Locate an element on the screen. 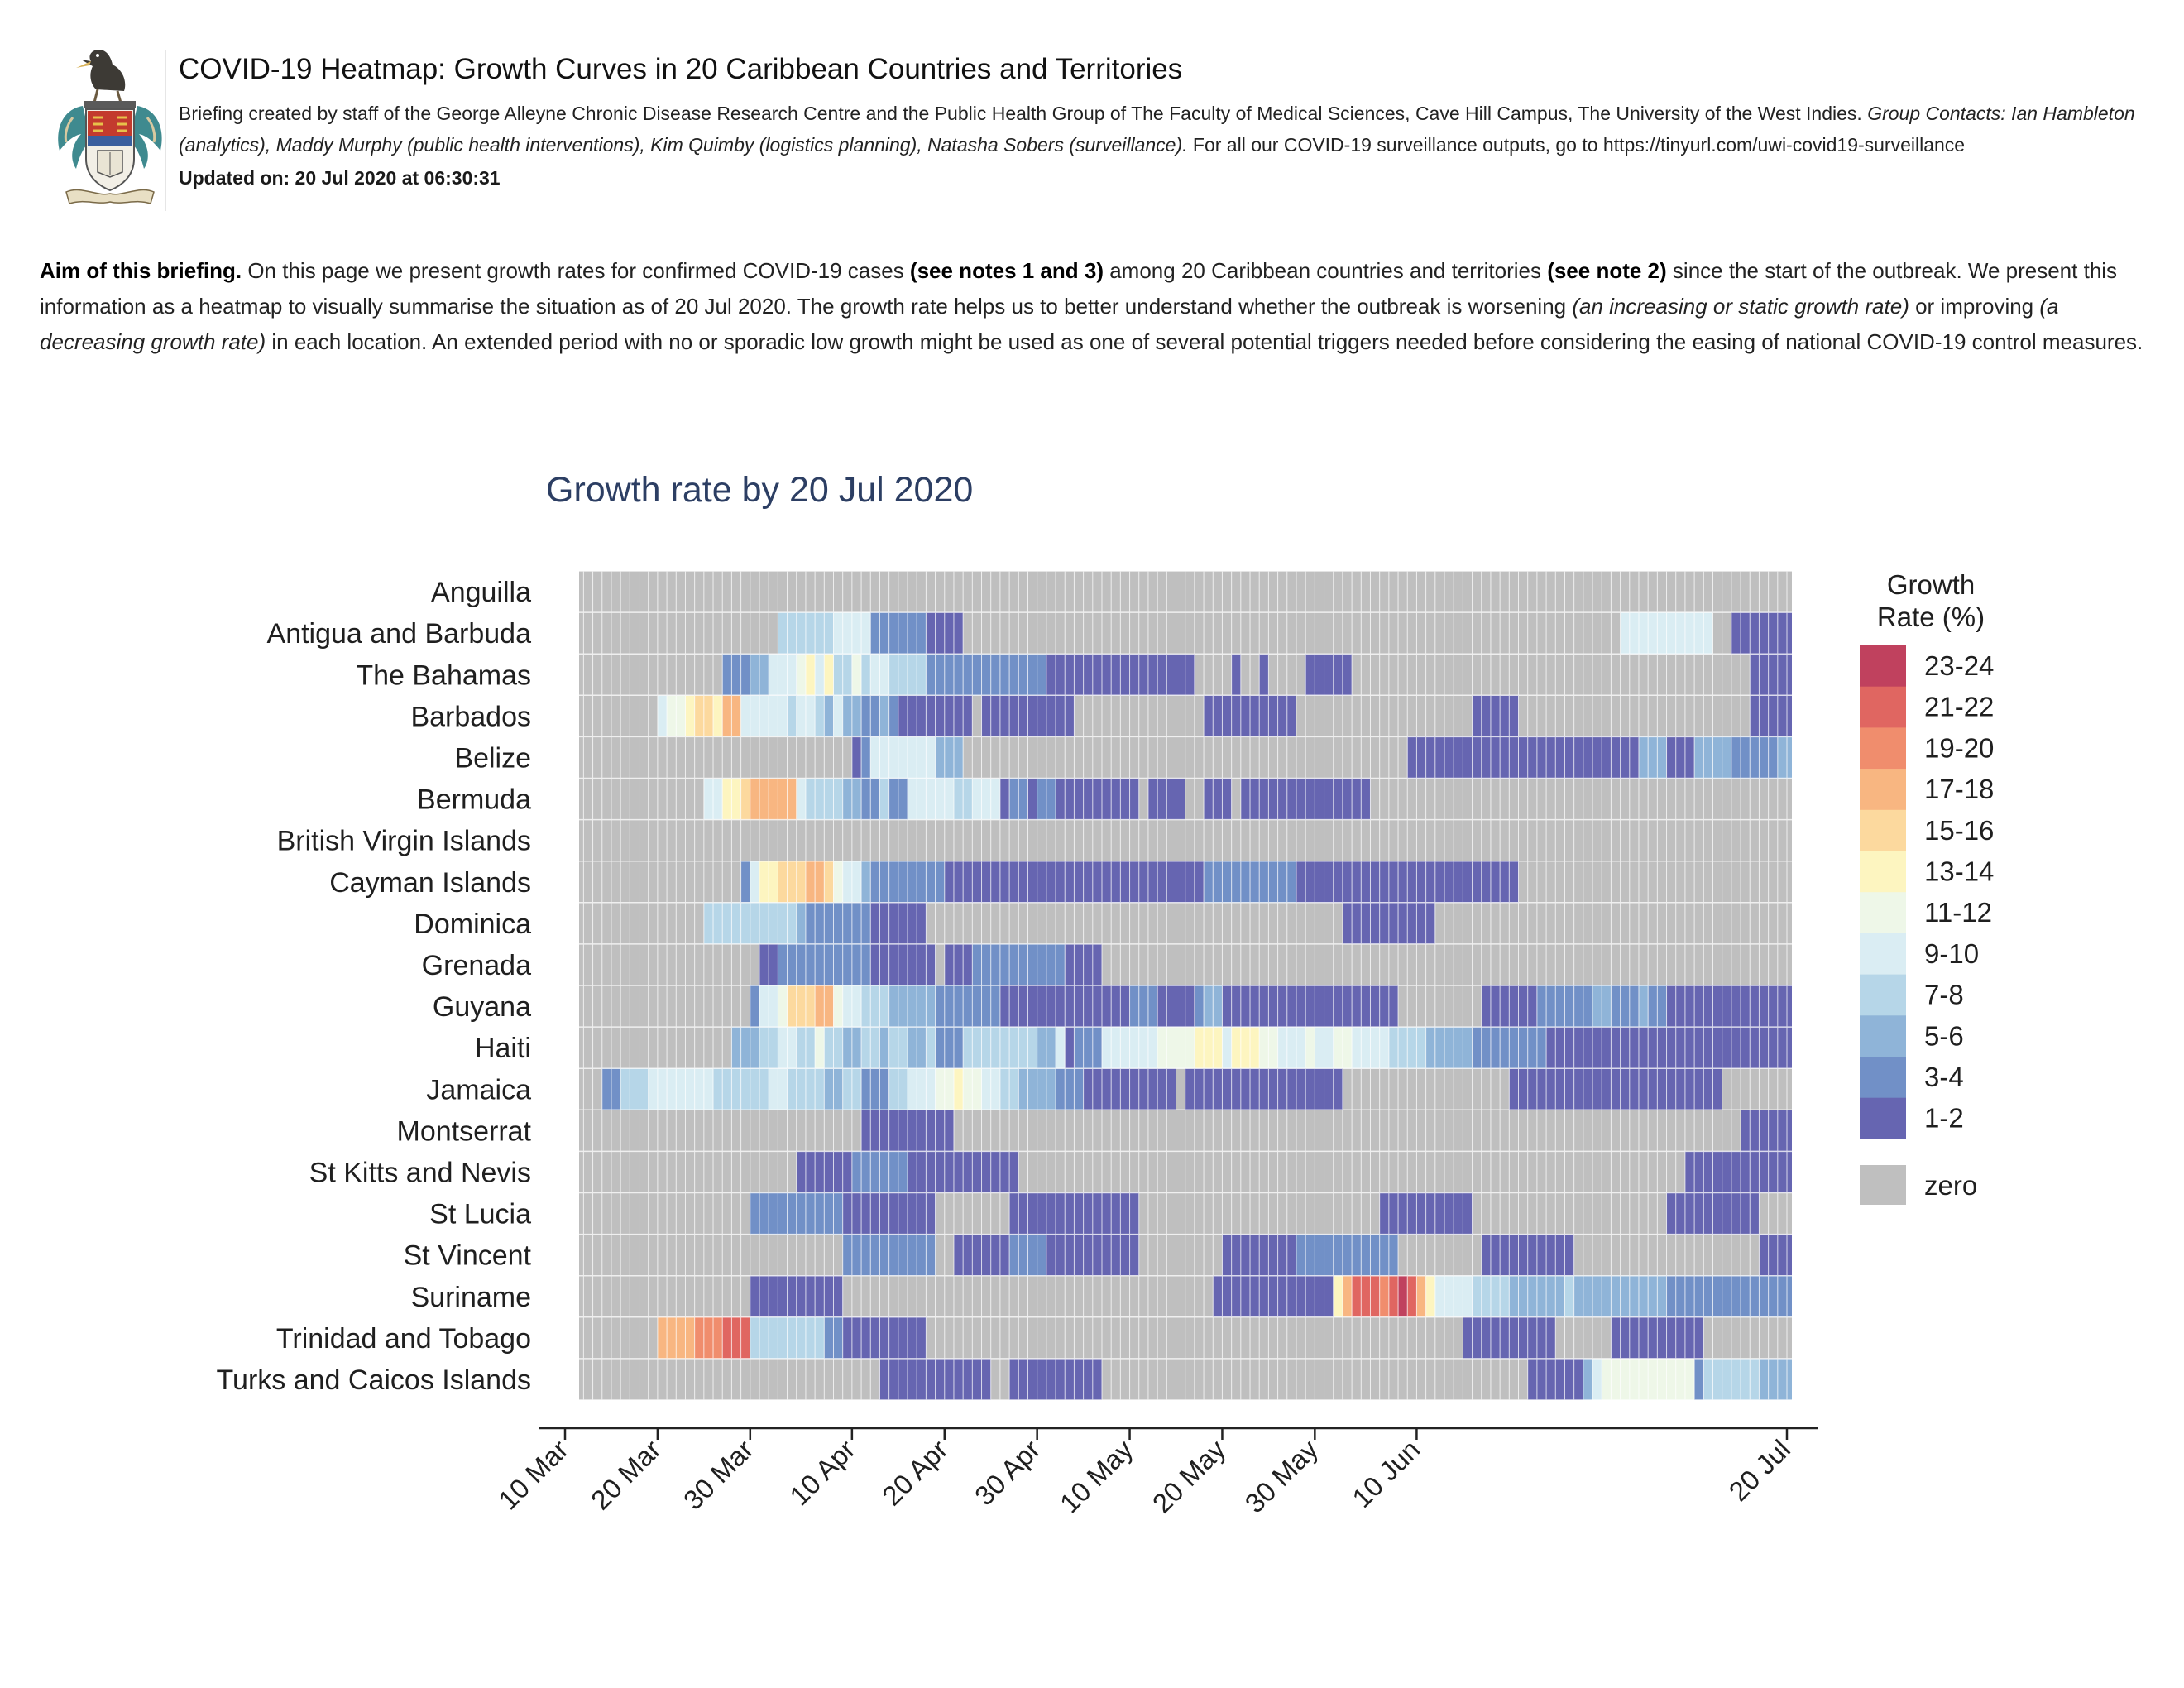 This screenshot has height=1688, width=2184. uwi-coat-of-arms-logo is located at coordinates (110, 127).